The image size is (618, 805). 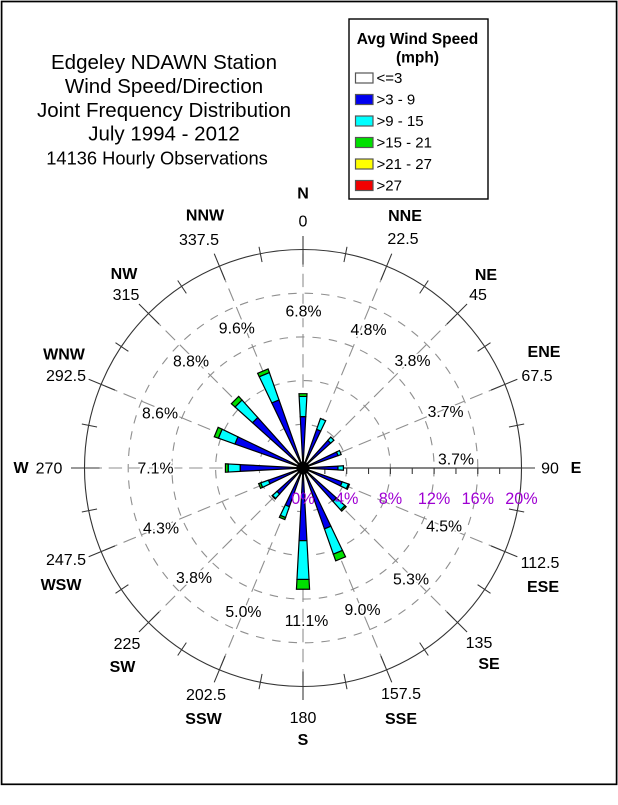 What do you see at coordinates (479, 643) in the screenshot?
I see `svg-text: 135` at bounding box center [479, 643].